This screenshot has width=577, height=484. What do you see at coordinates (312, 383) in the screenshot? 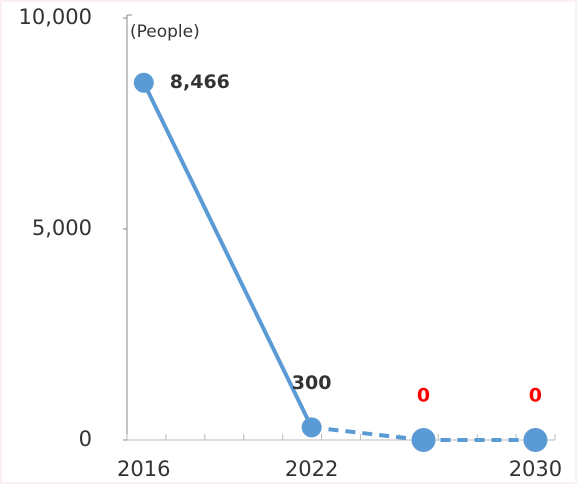
I see `value-label: 300` at bounding box center [312, 383].